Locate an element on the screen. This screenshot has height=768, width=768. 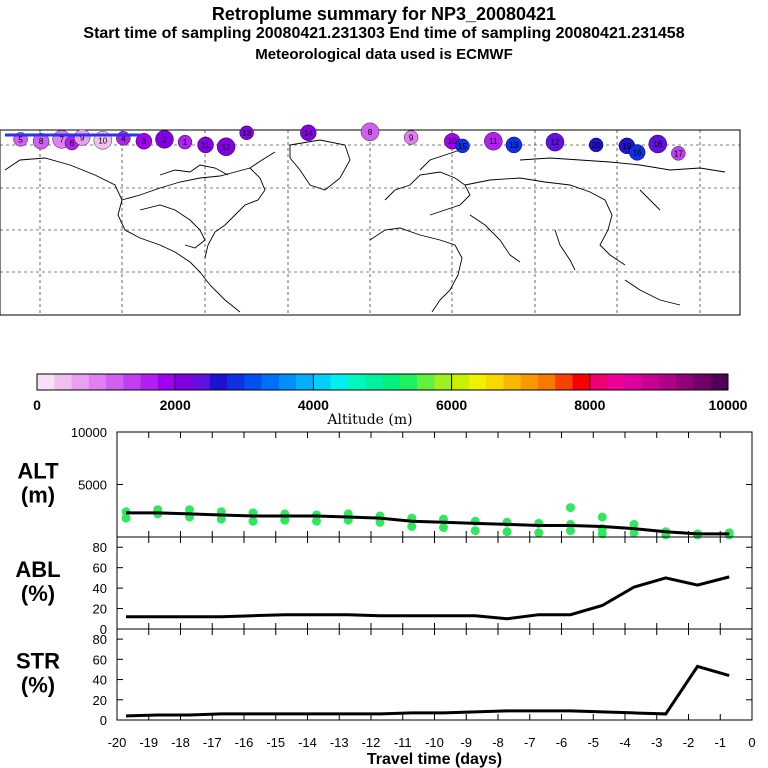
cluster-label: 3 is located at coordinates (144, 141).